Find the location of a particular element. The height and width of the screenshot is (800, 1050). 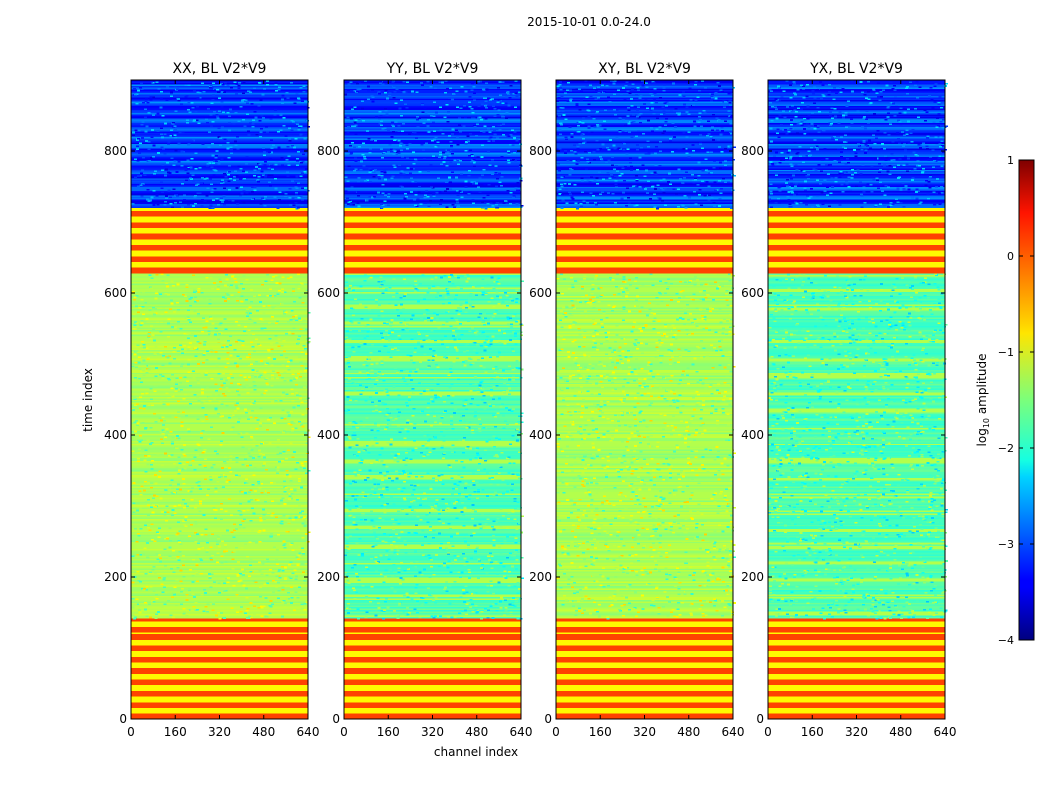

heatmap-image-xx is located at coordinates (221, 400).